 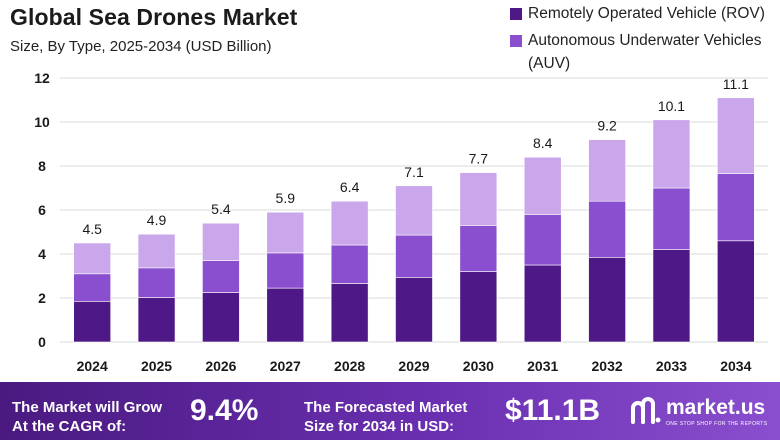 I want to click on cagr-label: The Market will Grow At the CAGR of:, so click(x=87, y=417).